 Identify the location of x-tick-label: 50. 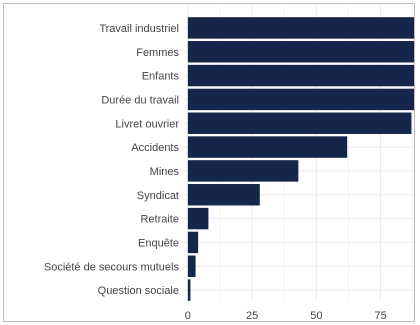
(316, 316).